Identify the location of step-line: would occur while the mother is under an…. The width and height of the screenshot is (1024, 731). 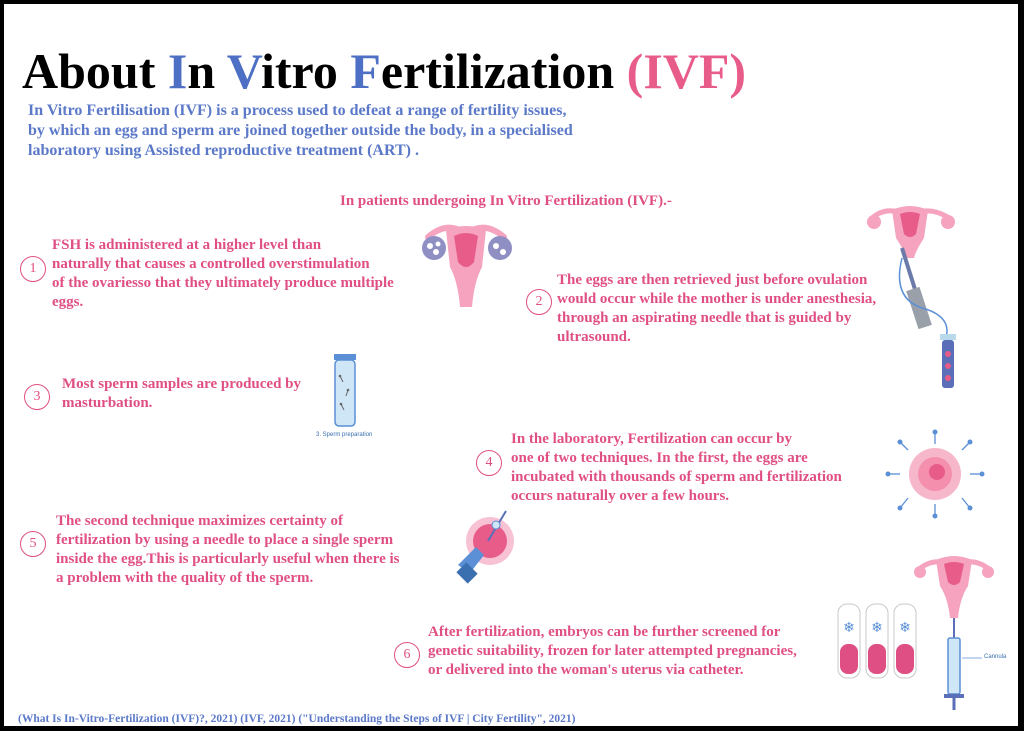
(717, 299).